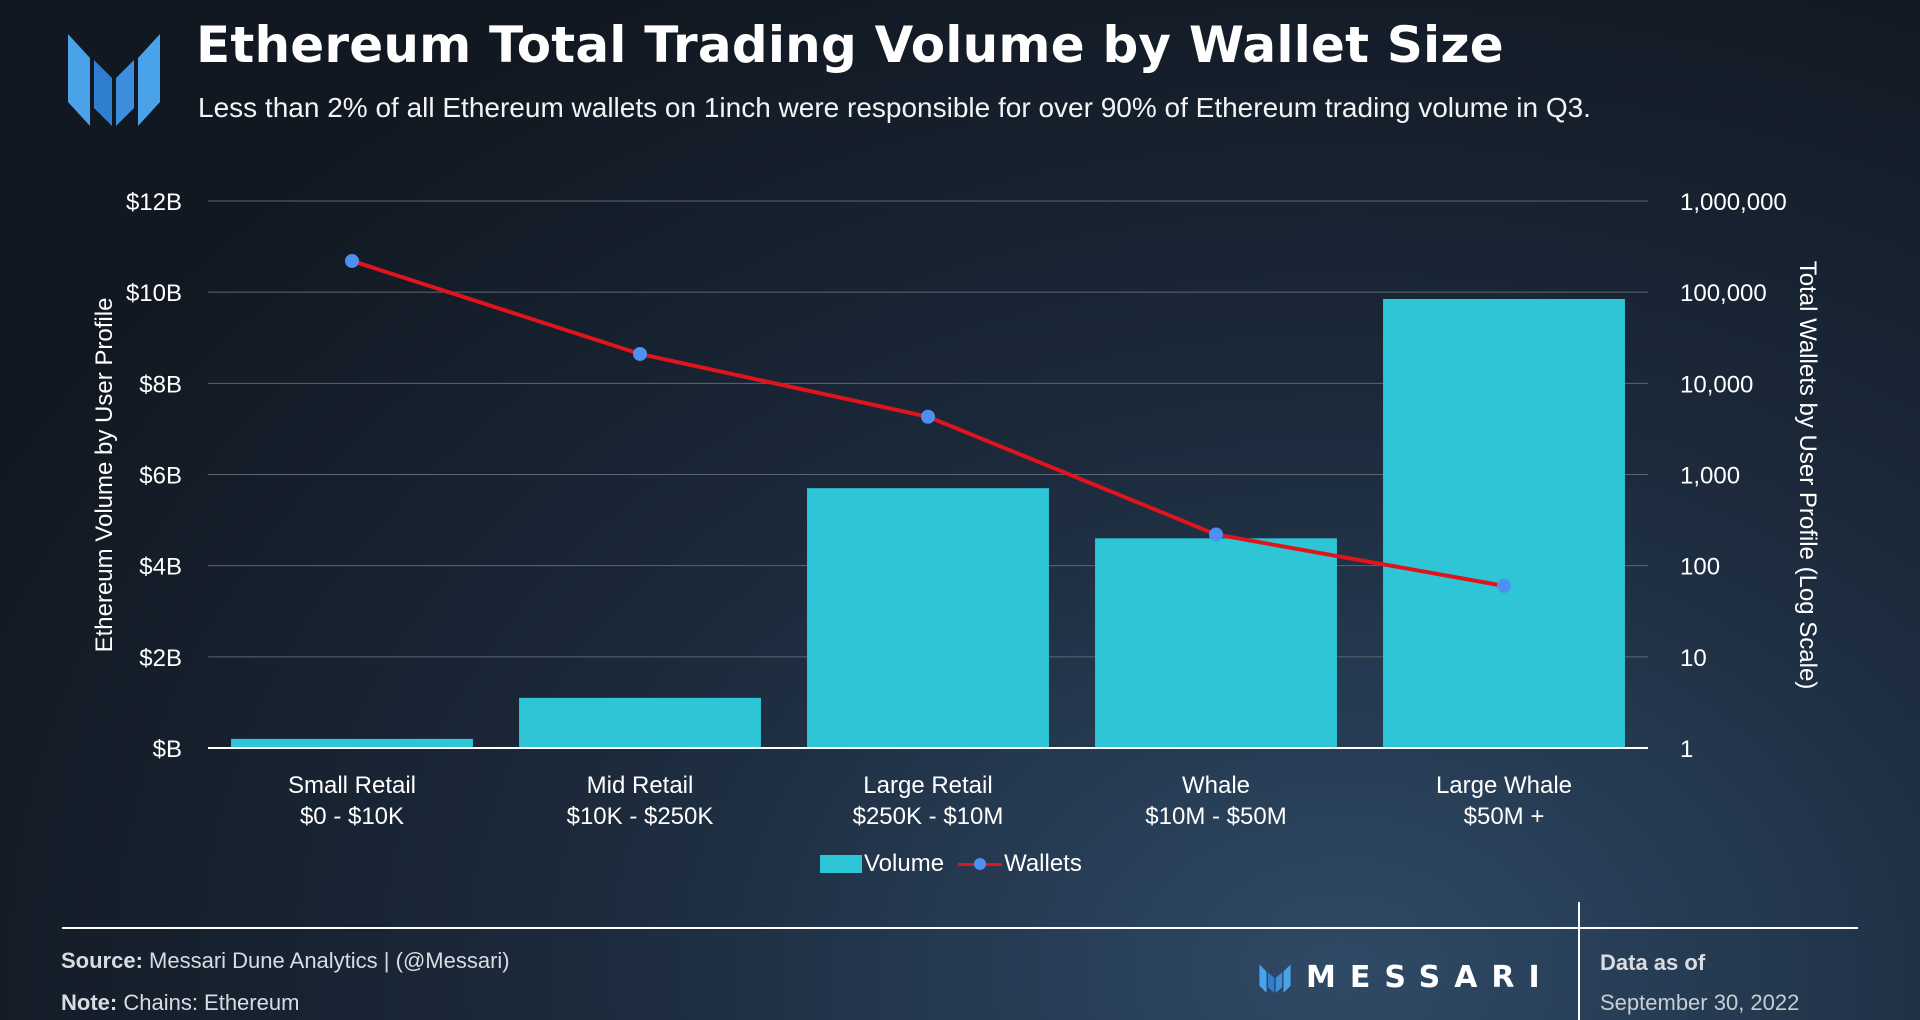 This screenshot has width=1920, height=1020. What do you see at coordinates (208, 1002) in the screenshot?
I see `note-text: Chains: Ethereum` at bounding box center [208, 1002].